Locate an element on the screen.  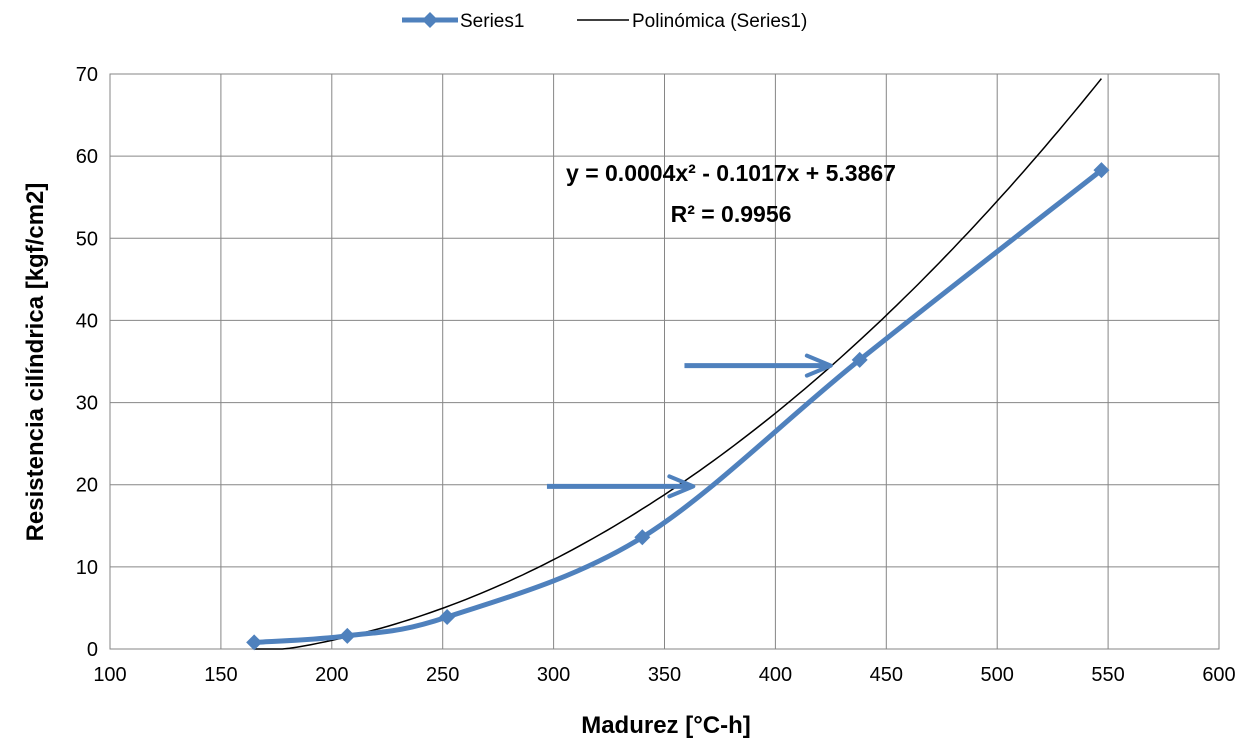
y-tick-labels: 0 10 20 30 40 50 60 70 is located at coordinates (87, 362).